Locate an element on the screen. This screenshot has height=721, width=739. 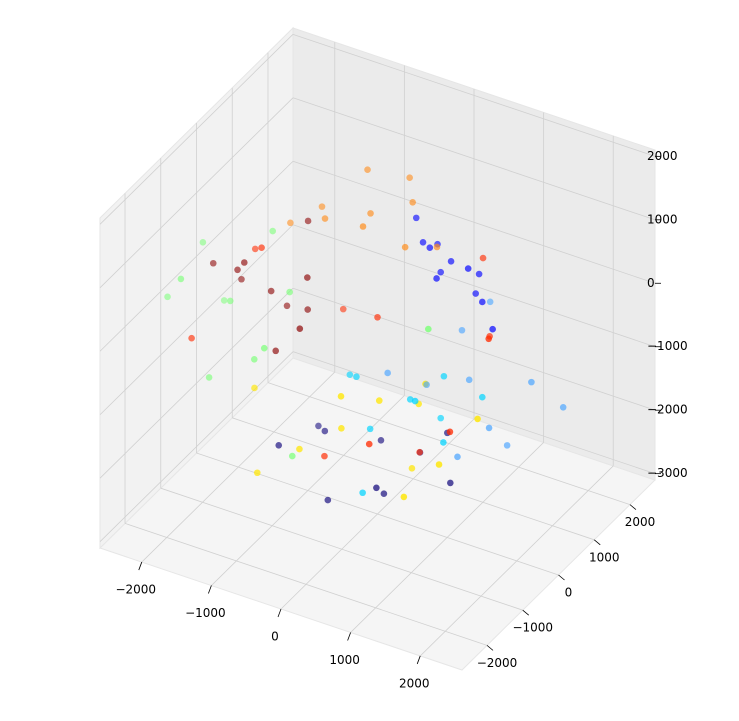
z-tick-label: −2000 is located at coordinates (667, 410).